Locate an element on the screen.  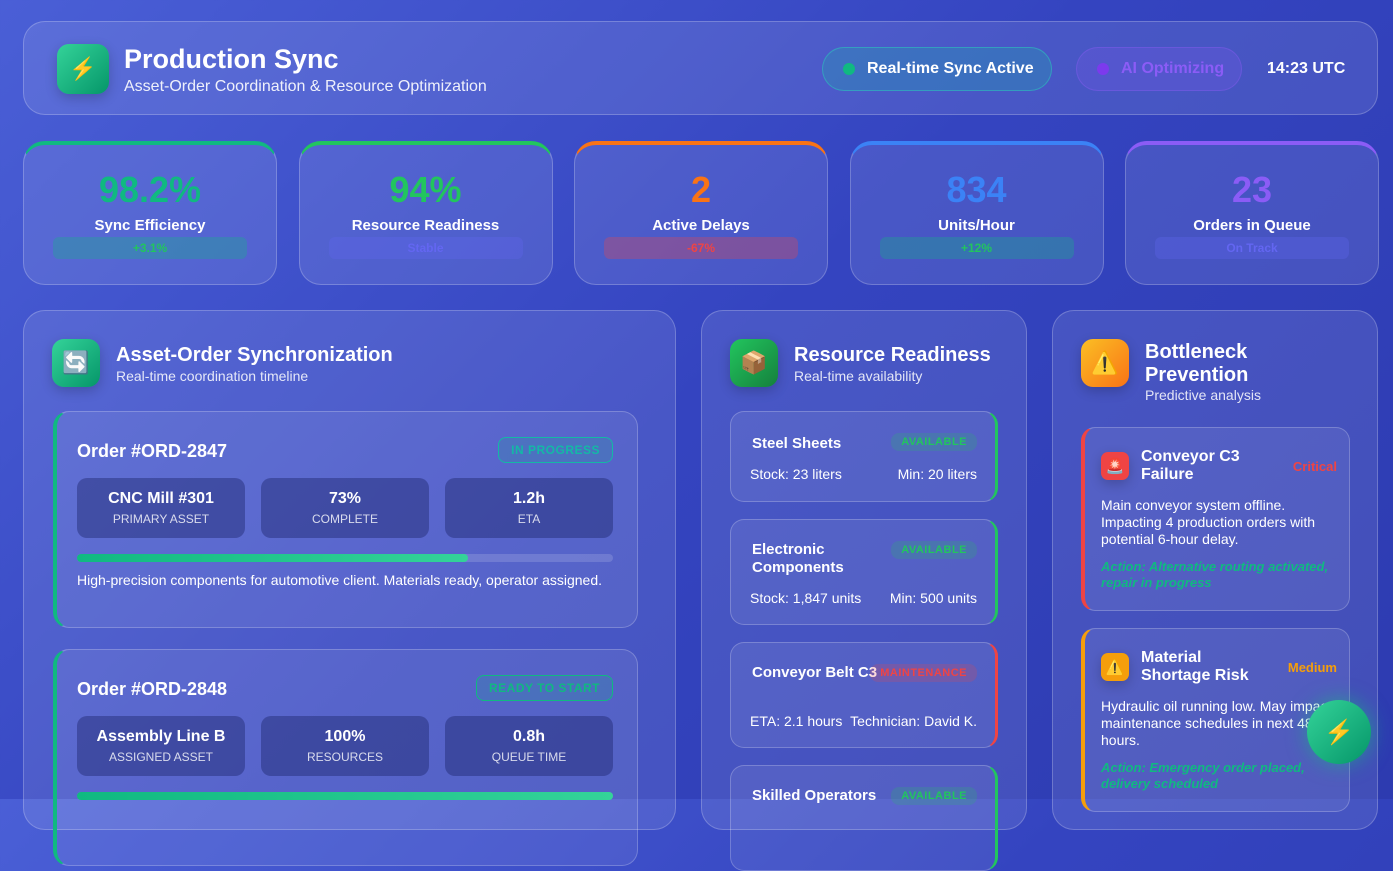
kpi-card: 23 Orders in Queue On Track is located at coordinates (1252, 213).